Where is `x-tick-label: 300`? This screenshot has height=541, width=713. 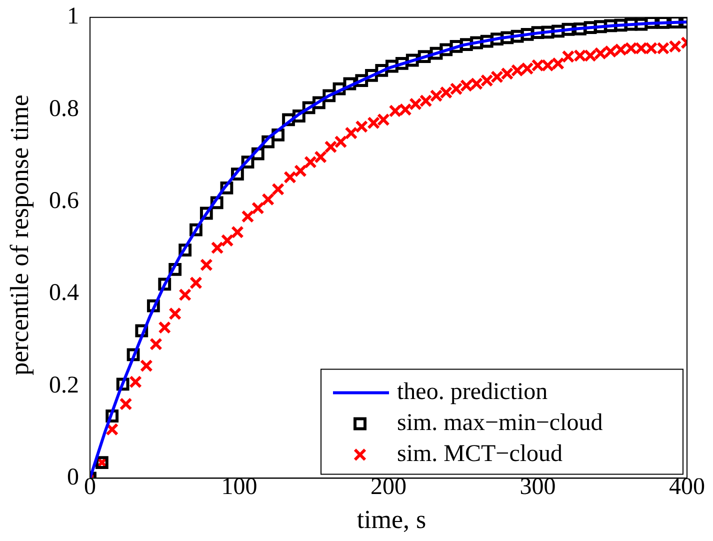 x-tick-label: 300 is located at coordinates (538, 487).